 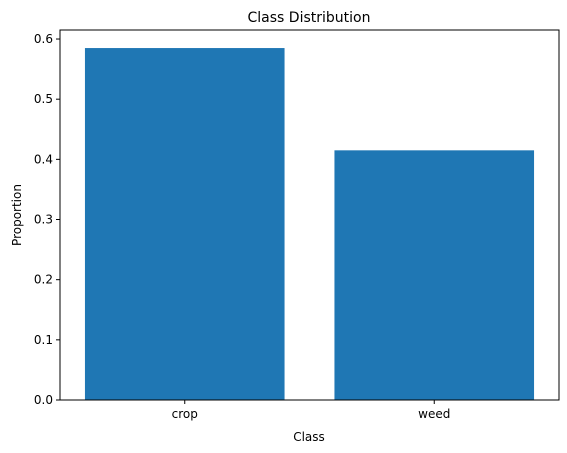 I want to click on chart-title: Class Distribution, so click(x=309, y=18).